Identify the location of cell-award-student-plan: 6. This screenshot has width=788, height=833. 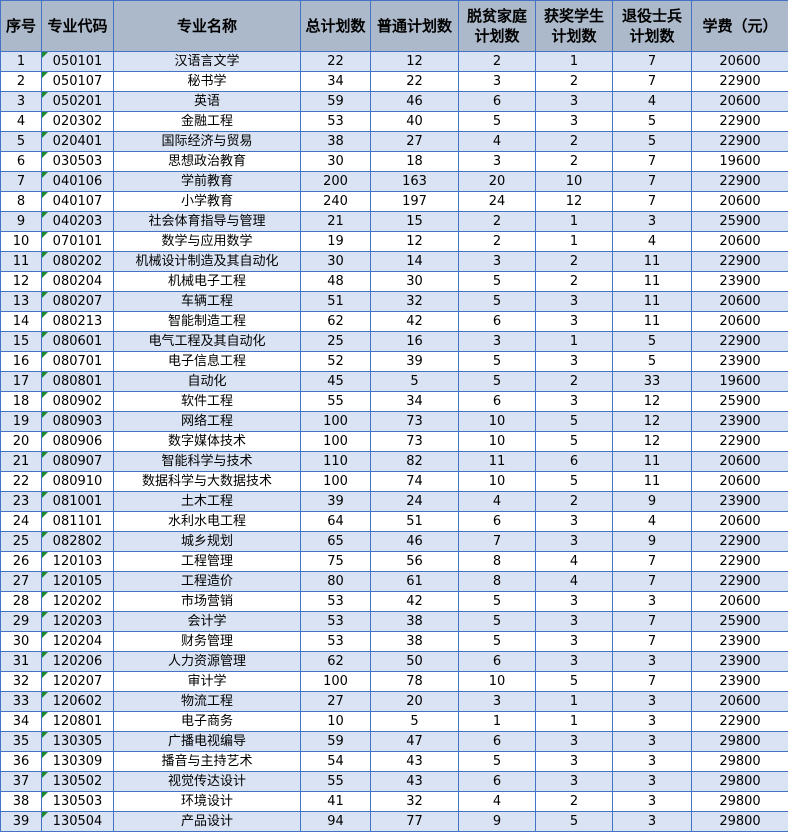
(574, 461).